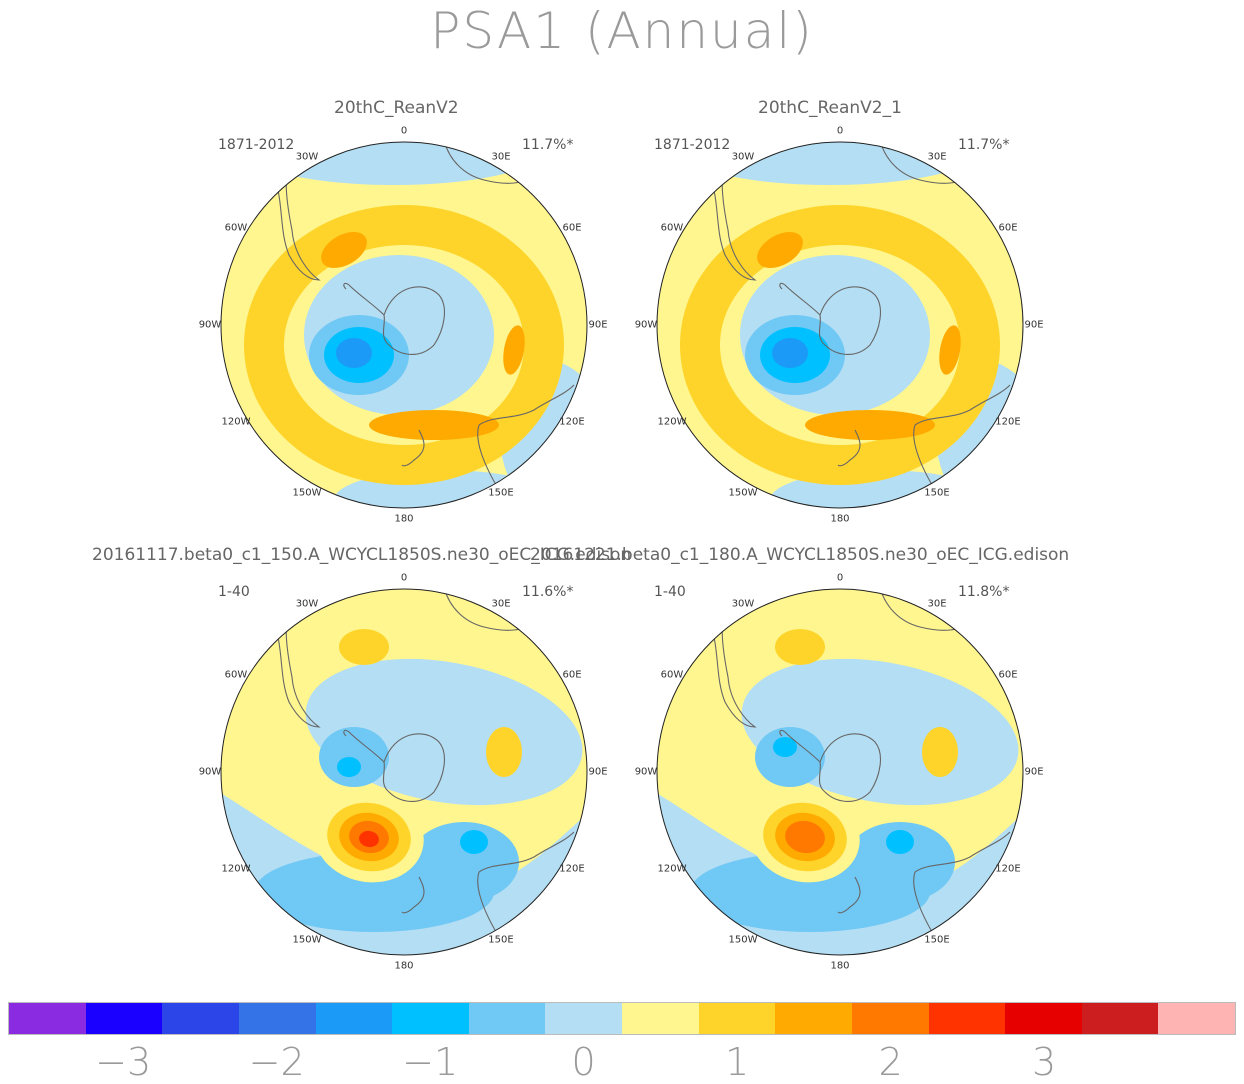 The width and height of the screenshot is (1244, 1084). What do you see at coordinates (307, 940) in the screenshot?
I see `panel-3-lon-label: 150W` at bounding box center [307, 940].